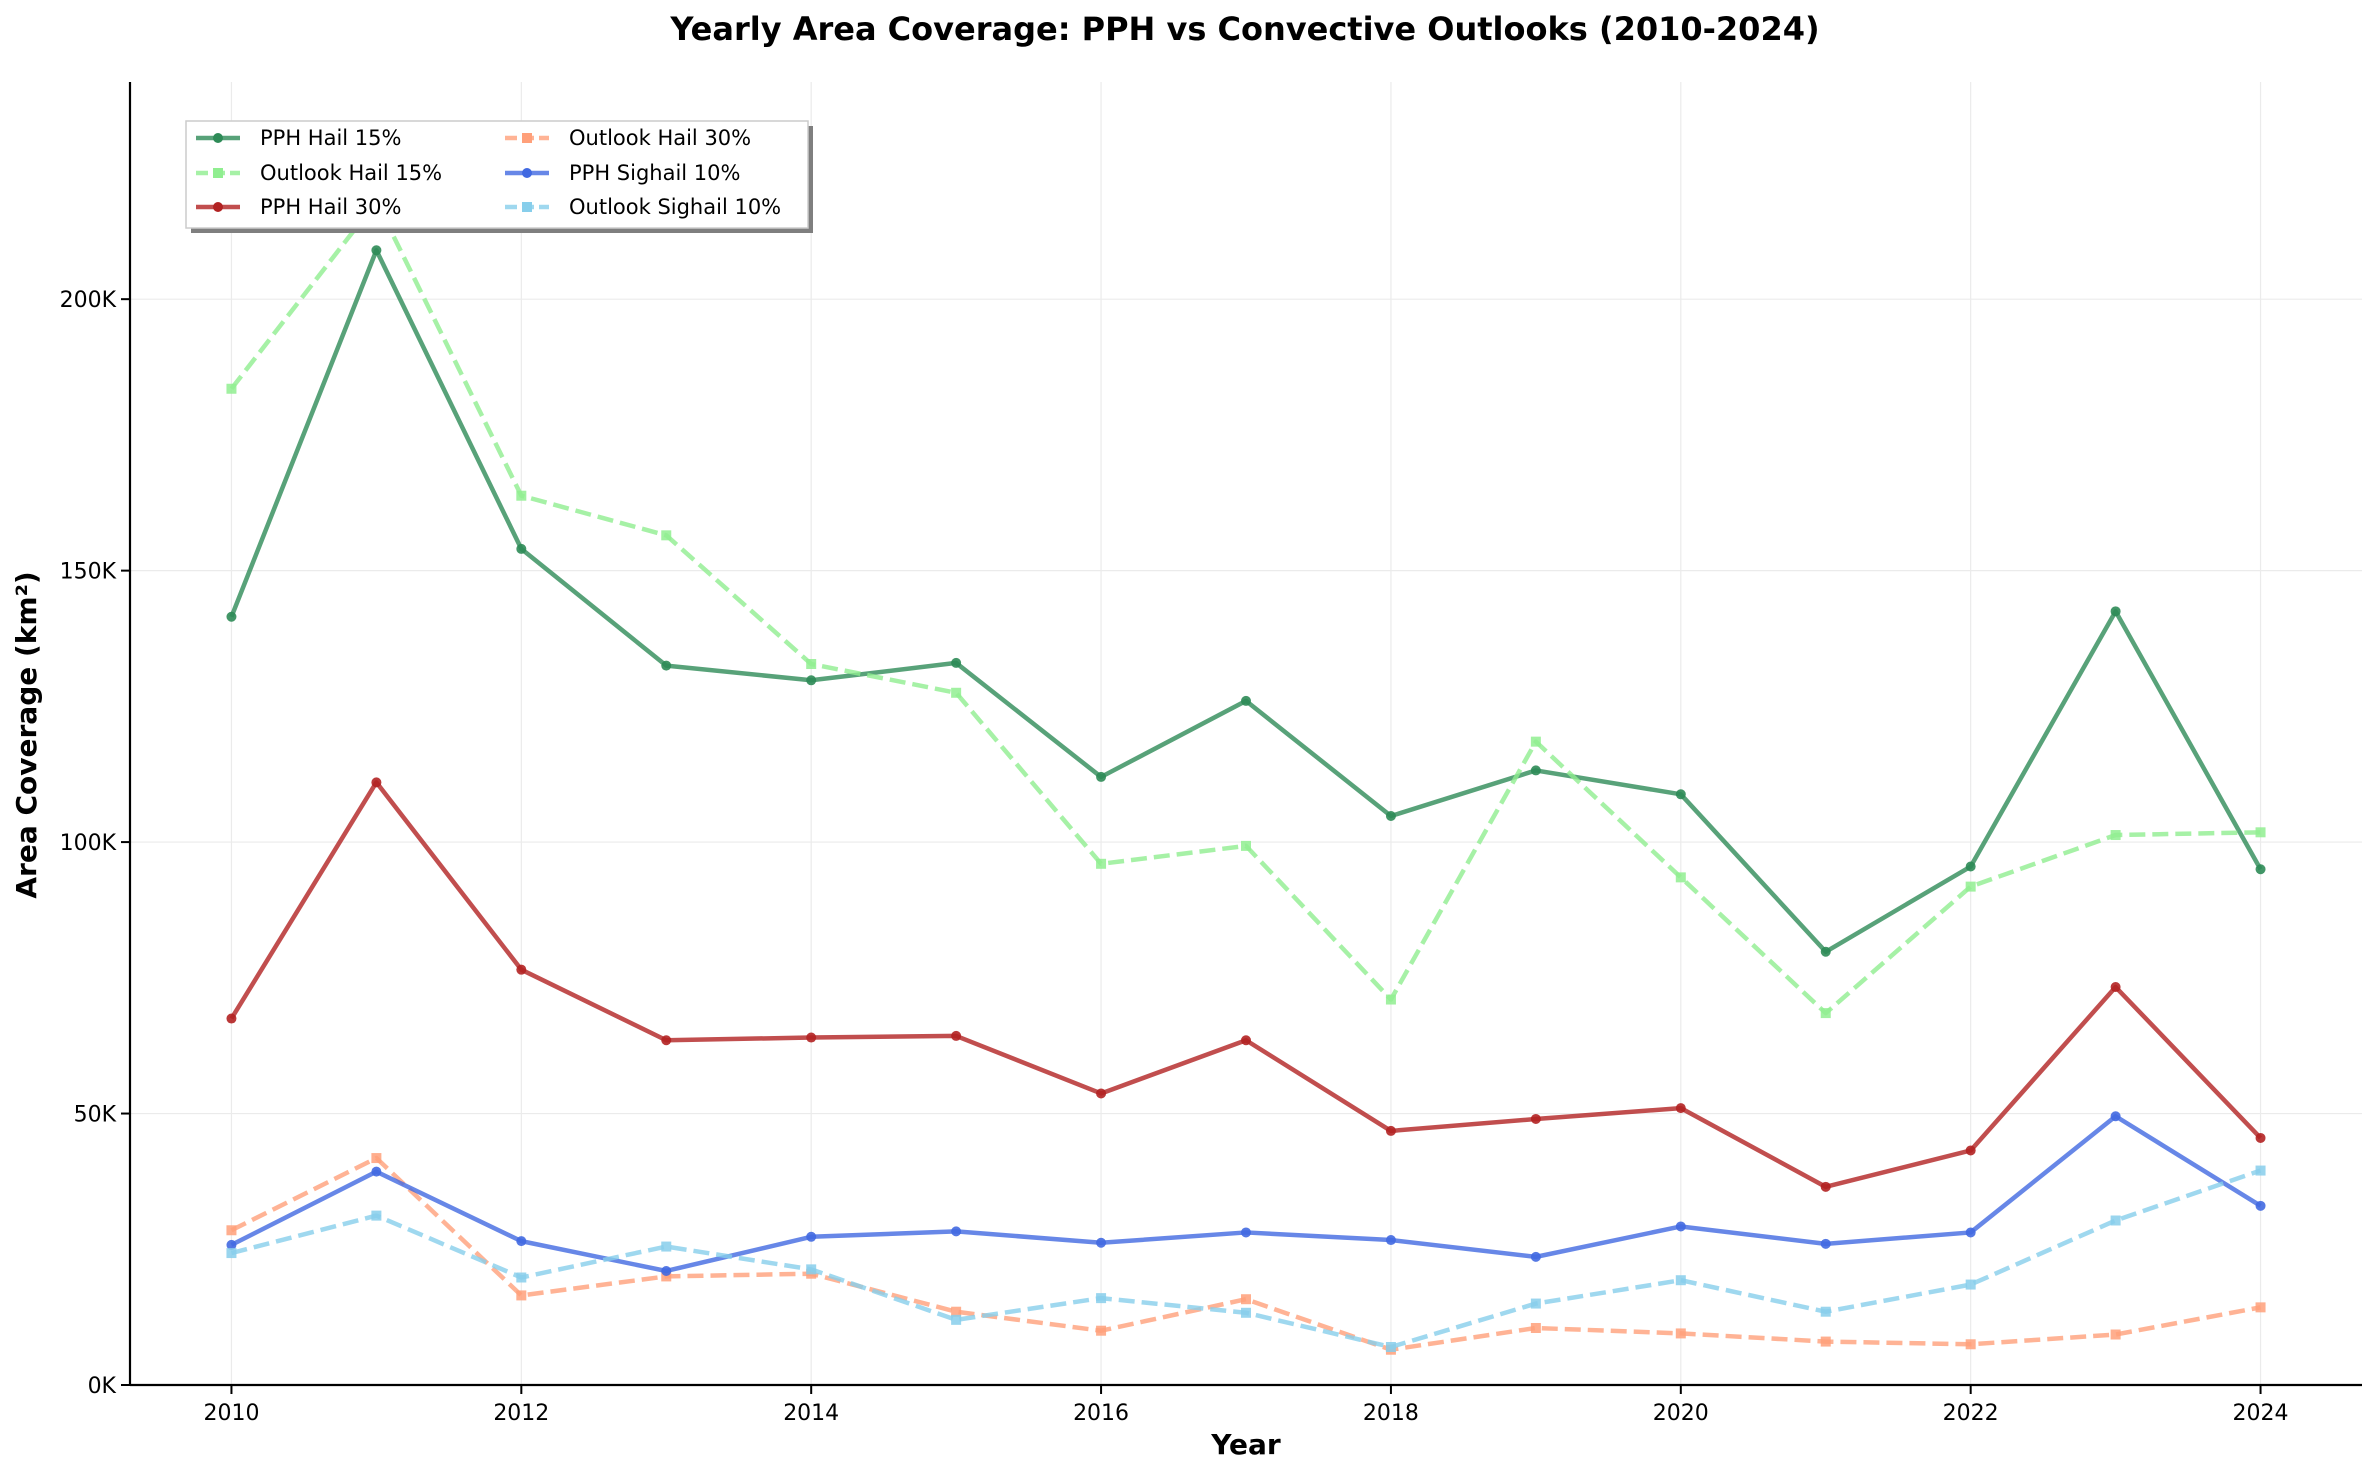  What do you see at coordinates (1391, 1413) in the screenshot?
I see `x-tick-label: 2018` at bounding box center [1391, 1413].